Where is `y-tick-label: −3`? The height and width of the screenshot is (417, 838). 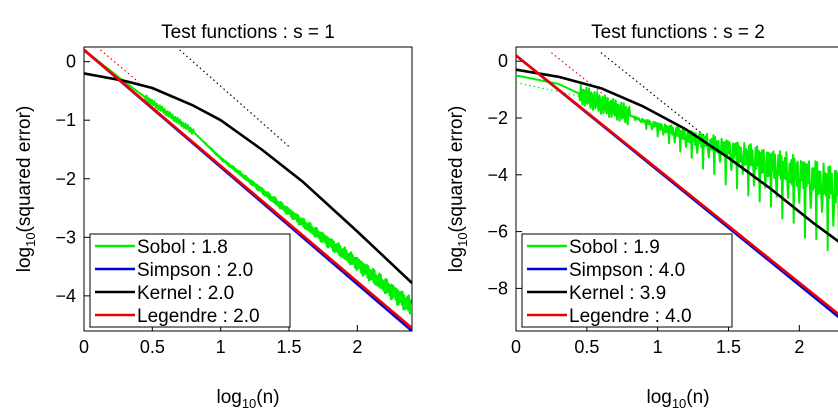
y-tick-label: −3 is located at coordinates (65, 237).